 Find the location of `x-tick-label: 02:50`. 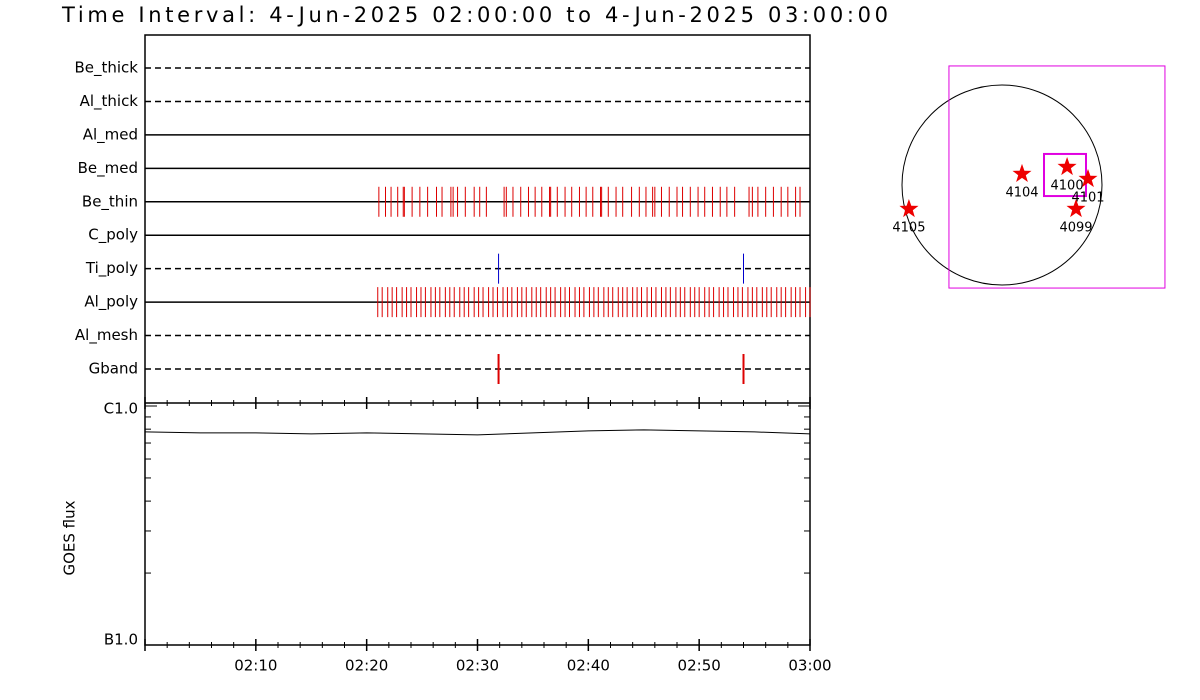

x-tick-label: 02:50 is located at coordinates (699, 666).